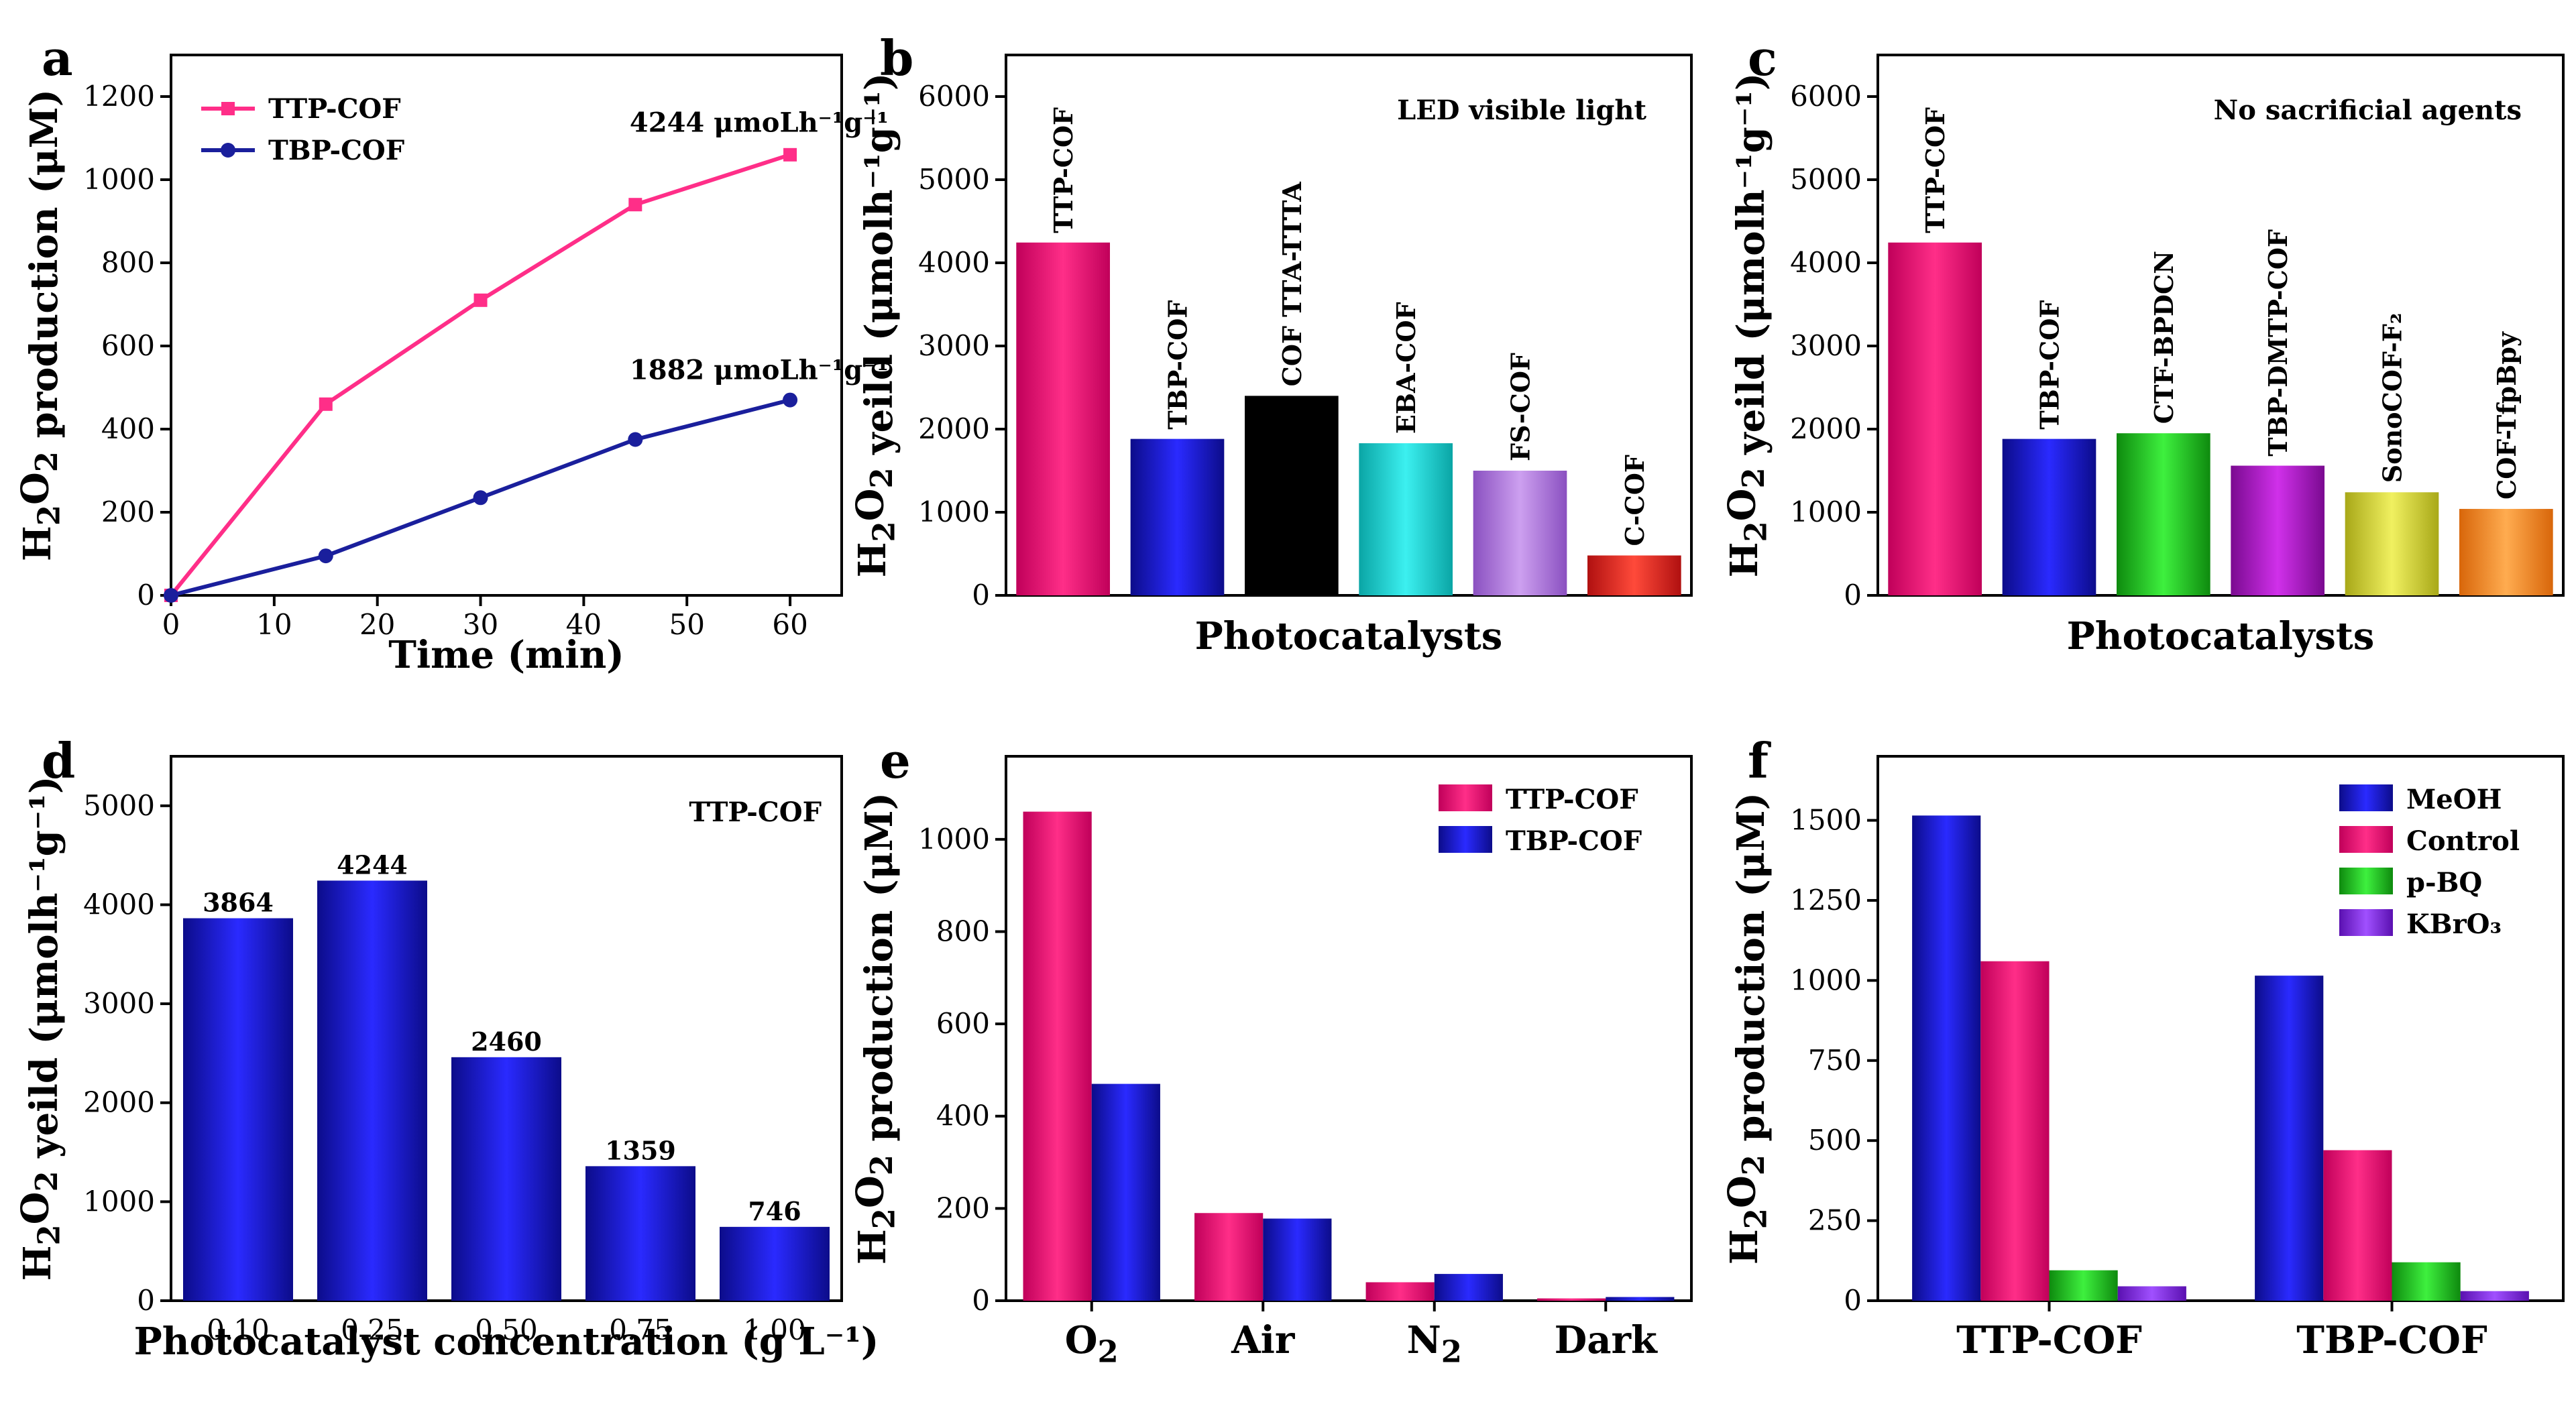 Image resolution: width=2576 pixels, height=1412 pixels. What do you see at coordinates (238, 903) in the screenshot?
I see `bar-value-label: 3864` at bounding box center [238, 903].